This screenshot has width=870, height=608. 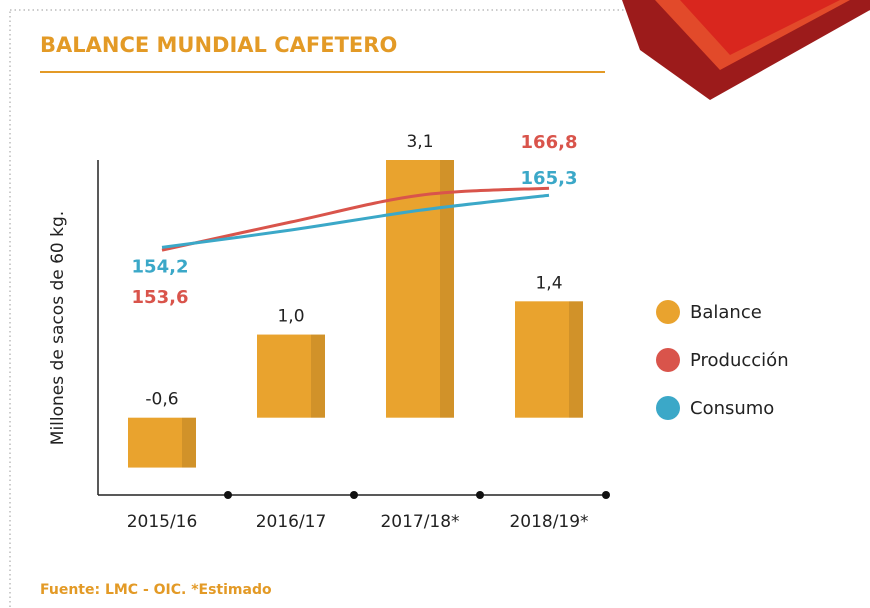 What do you see at coordinates (218, 45) in the screenshot?
I see `chart-title: BALANCE MUNDIAL CAFETERO` at bounding box center [218, 45].